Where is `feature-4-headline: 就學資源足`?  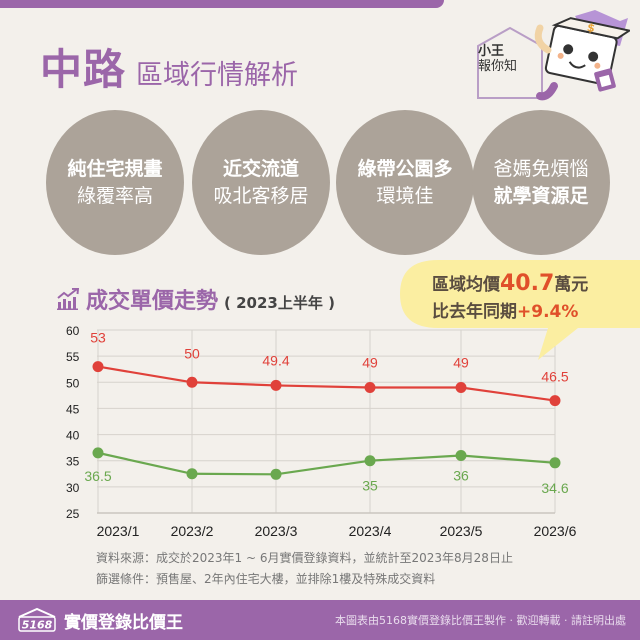 feature-4-headline: 就學資源足 is located at coordinates (541, 195).